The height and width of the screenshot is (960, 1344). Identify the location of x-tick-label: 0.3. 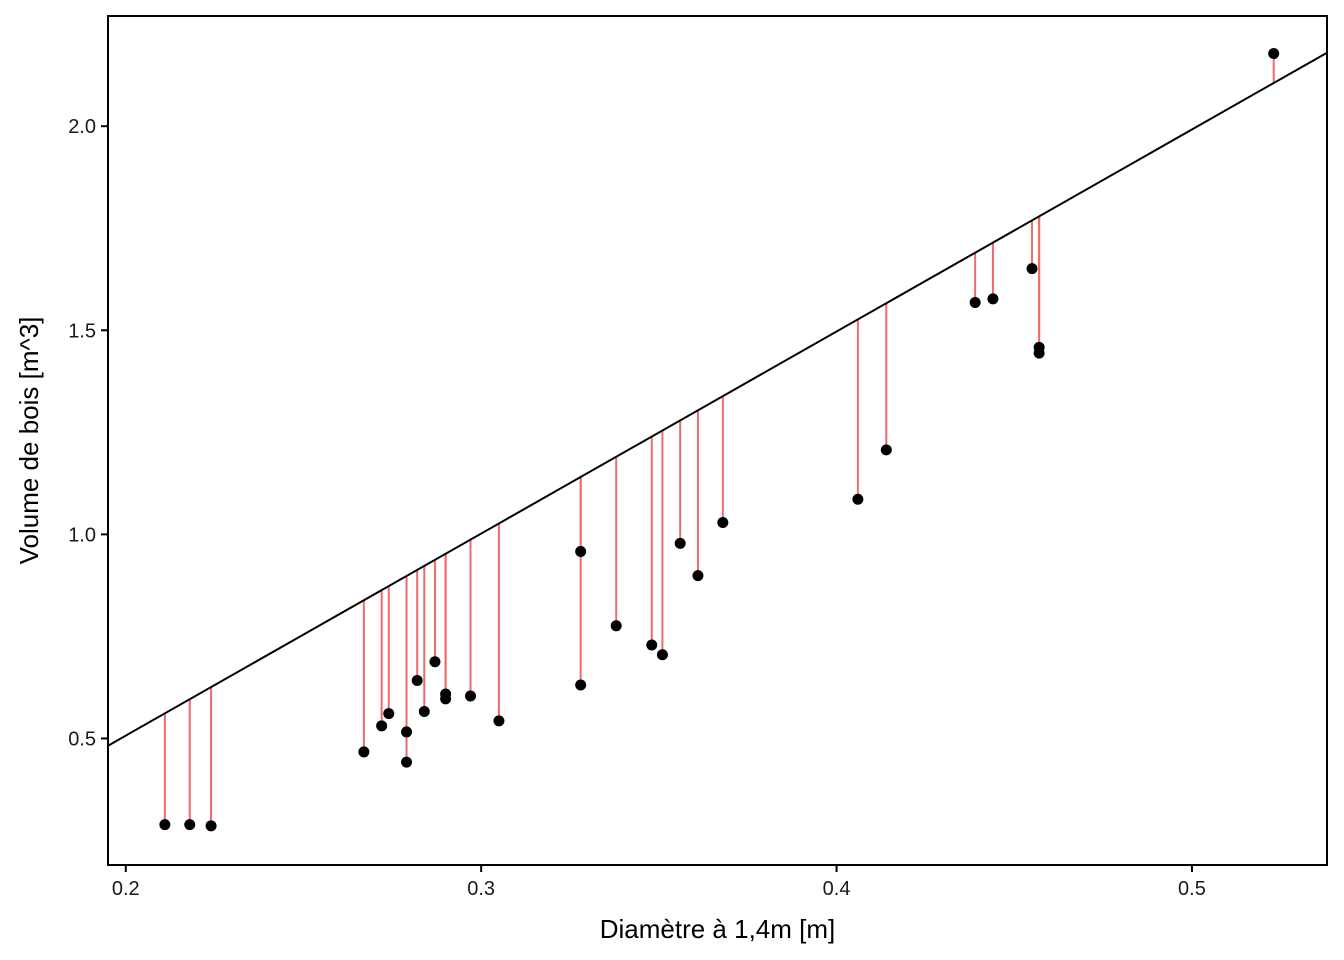
(481, 889).